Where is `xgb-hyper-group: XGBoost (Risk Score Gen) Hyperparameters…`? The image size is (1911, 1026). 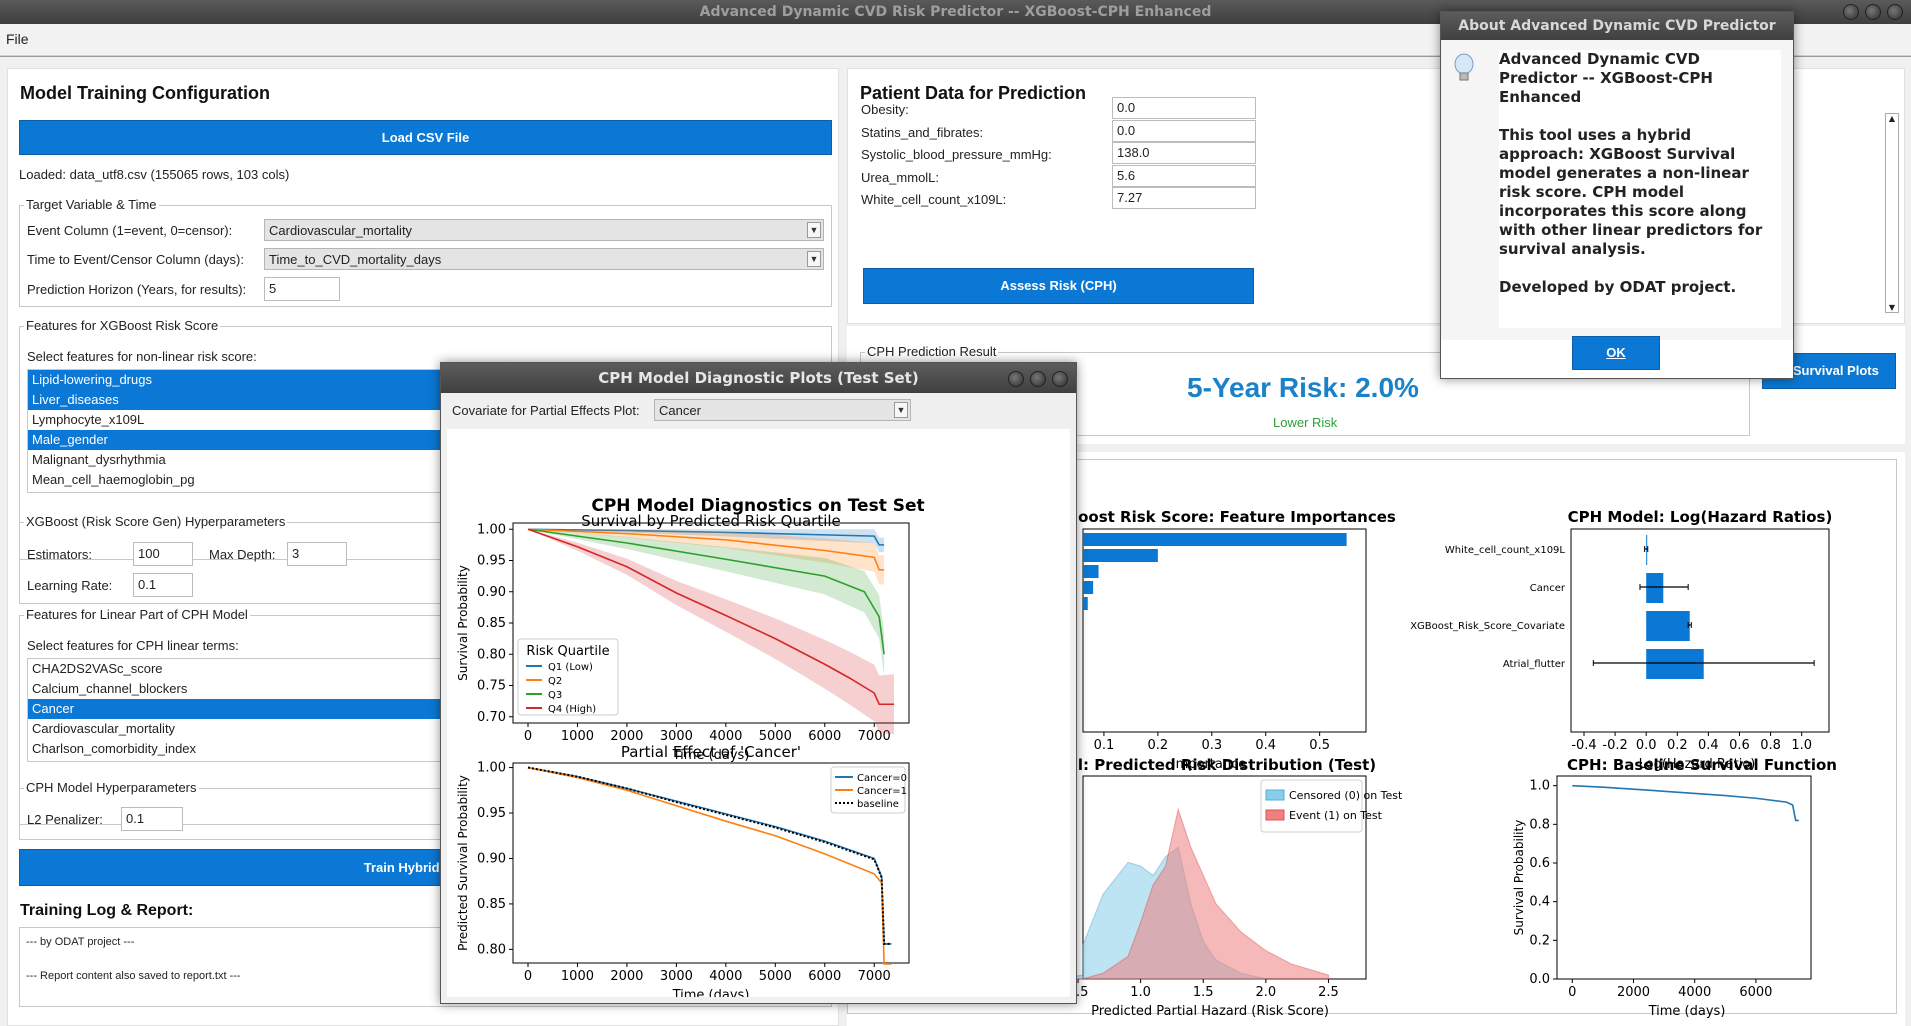
xgb-hyper-group: XGBoost (Risk Score Gen) Hyperparameters… is located at coordinates (425, 559).